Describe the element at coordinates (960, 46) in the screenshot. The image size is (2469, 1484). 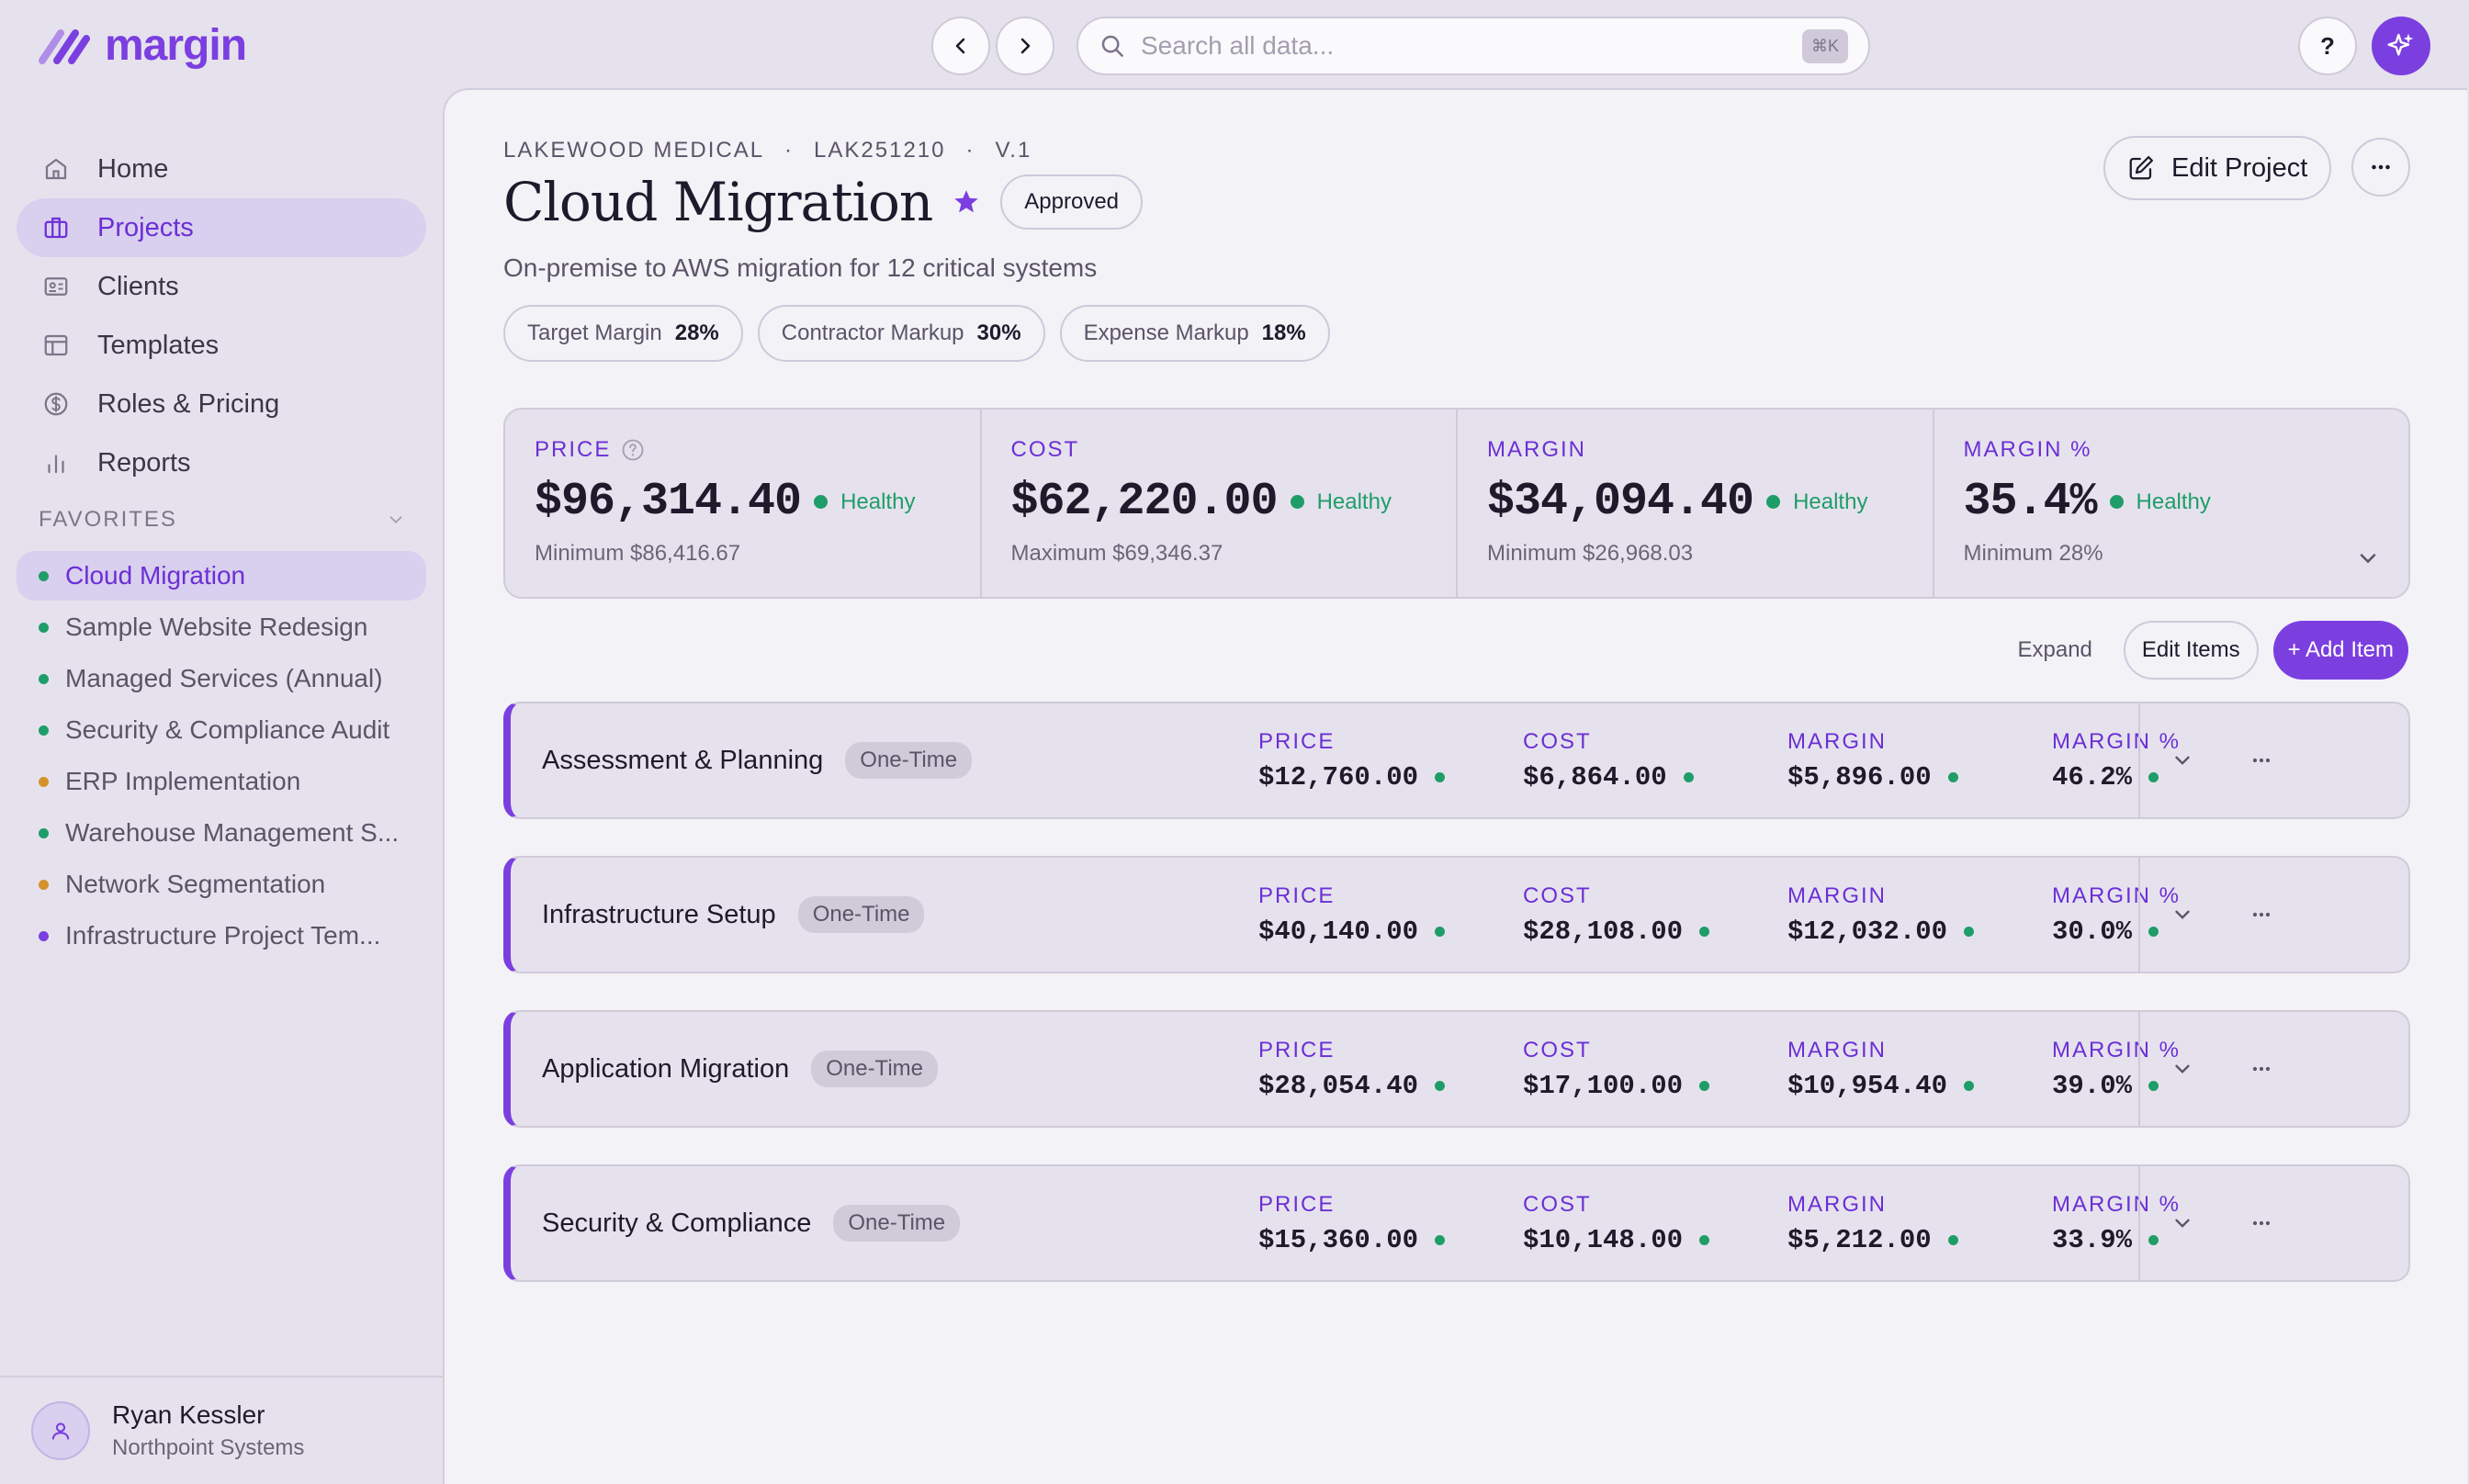
I see `back-button` at that location.